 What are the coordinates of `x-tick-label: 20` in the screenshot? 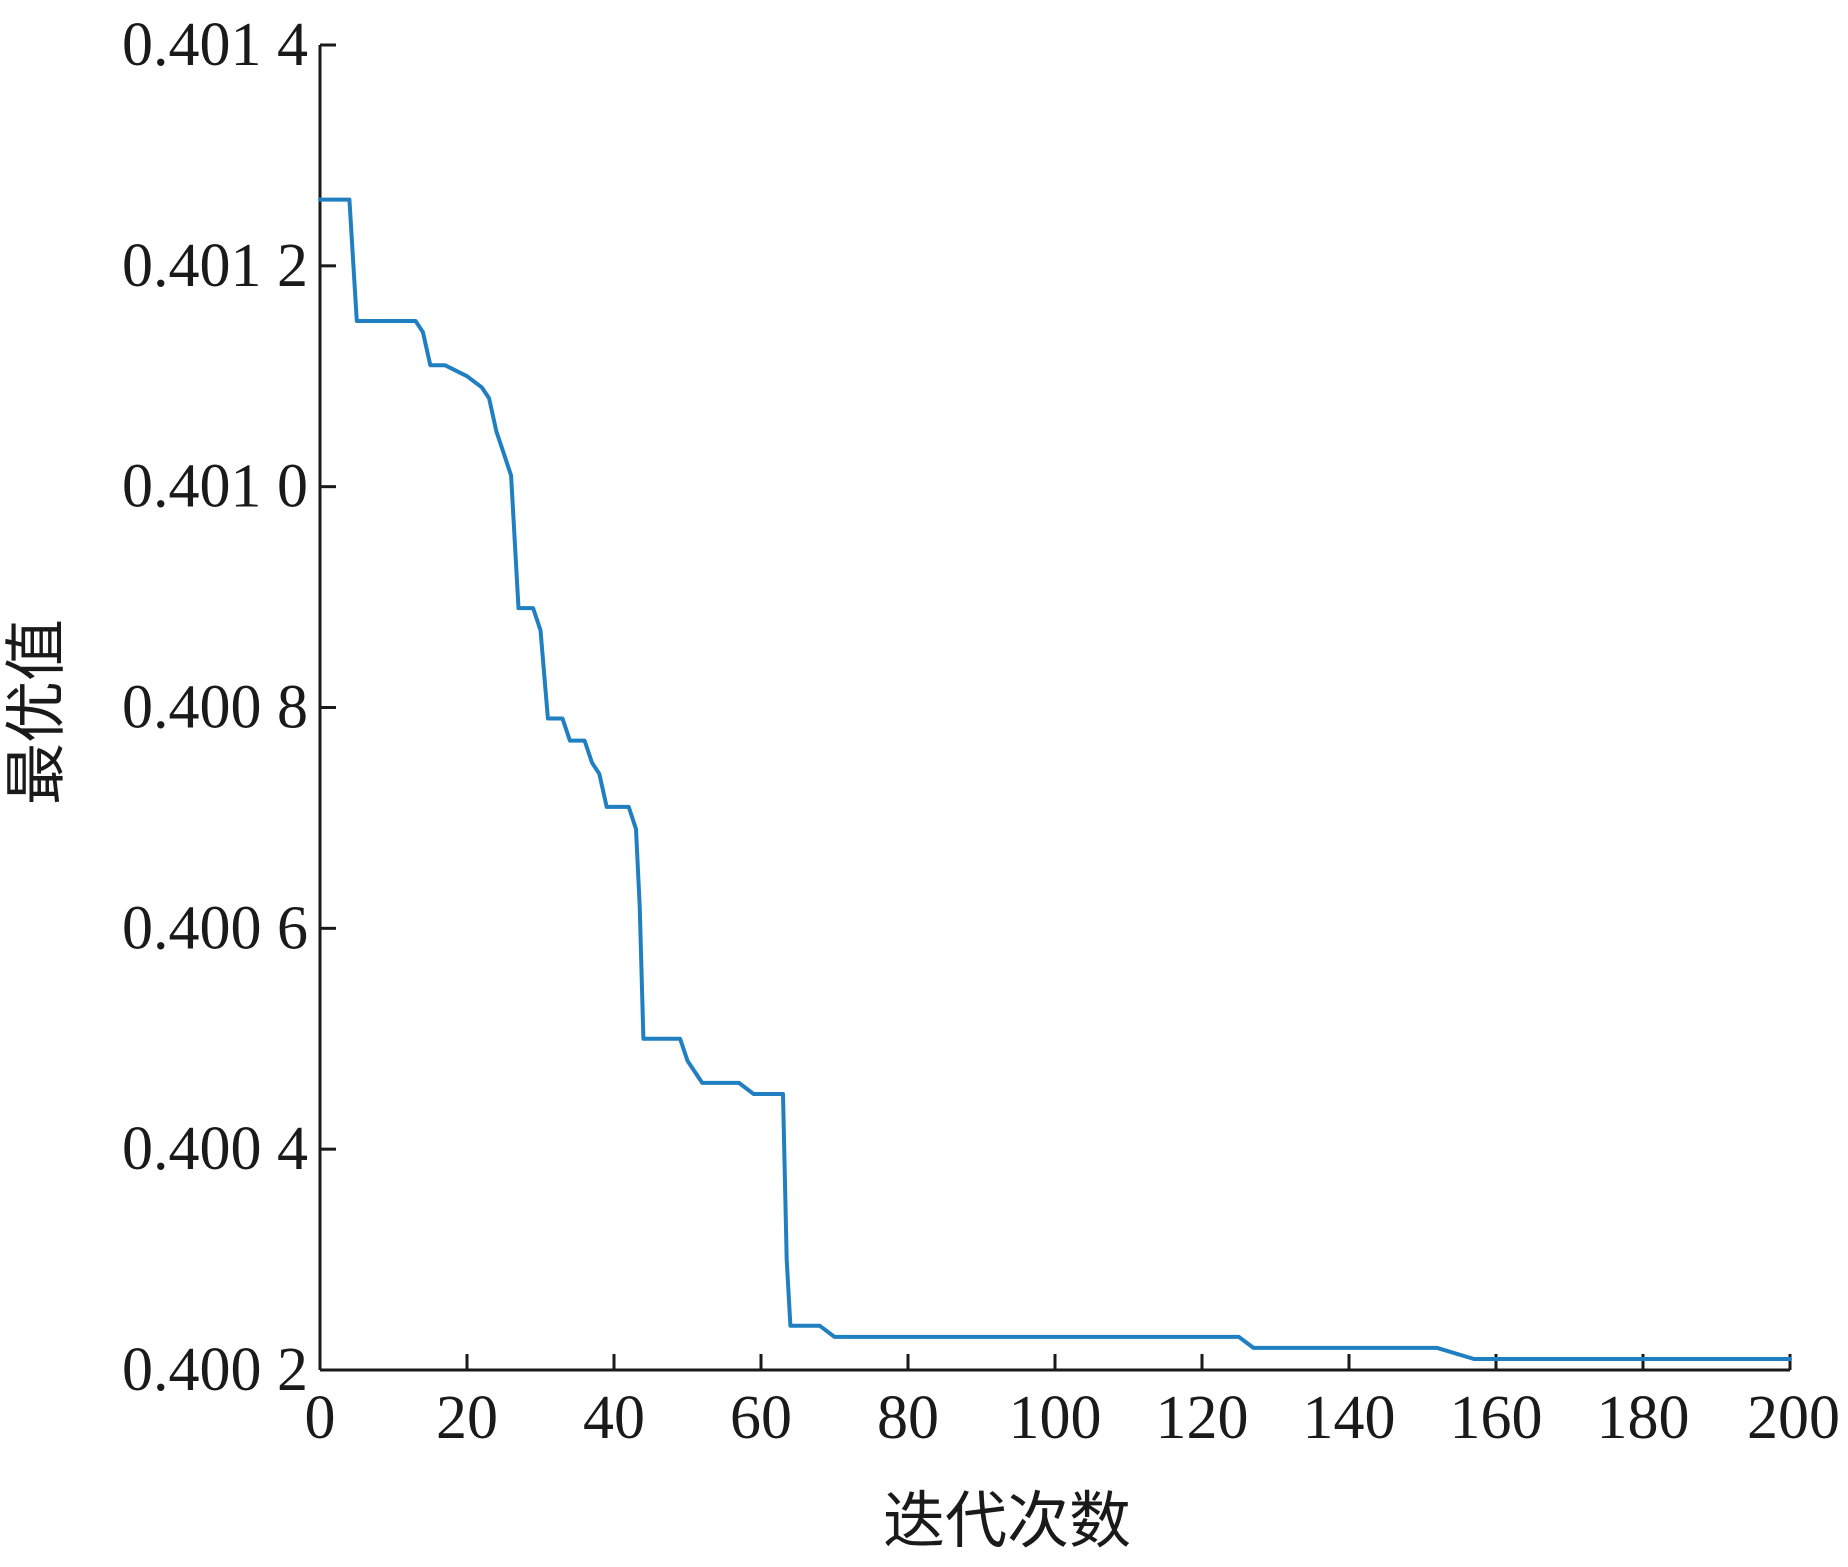 It's located at (467, 1418).